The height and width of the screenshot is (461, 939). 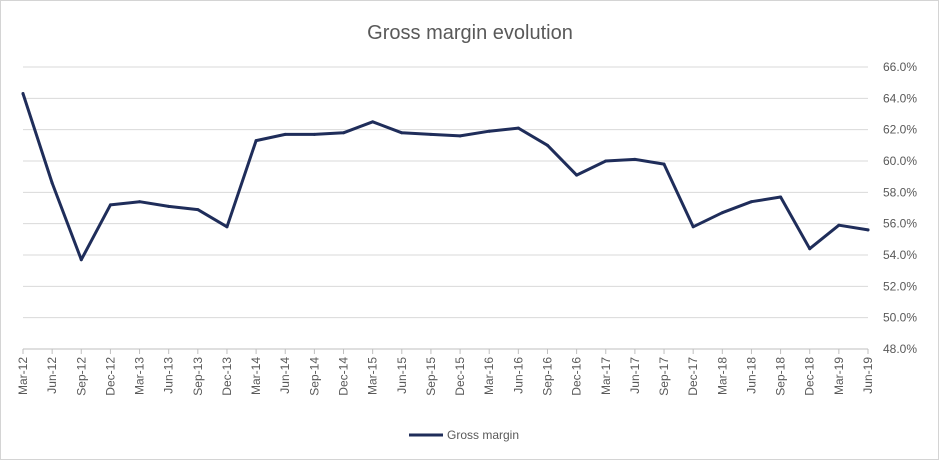 What do you see at coordinates (900, 130) in the screenshot?
I see `y-tick-label: 62.0%` at bounding box center [900, 130].